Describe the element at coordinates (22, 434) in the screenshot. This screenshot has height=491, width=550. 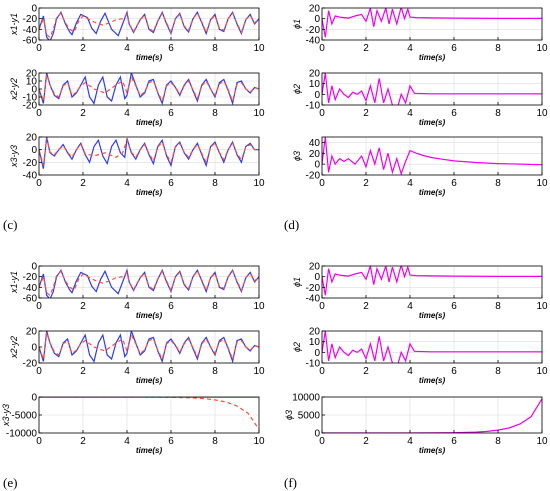
I see `y-tick-label: -10000` at that location.